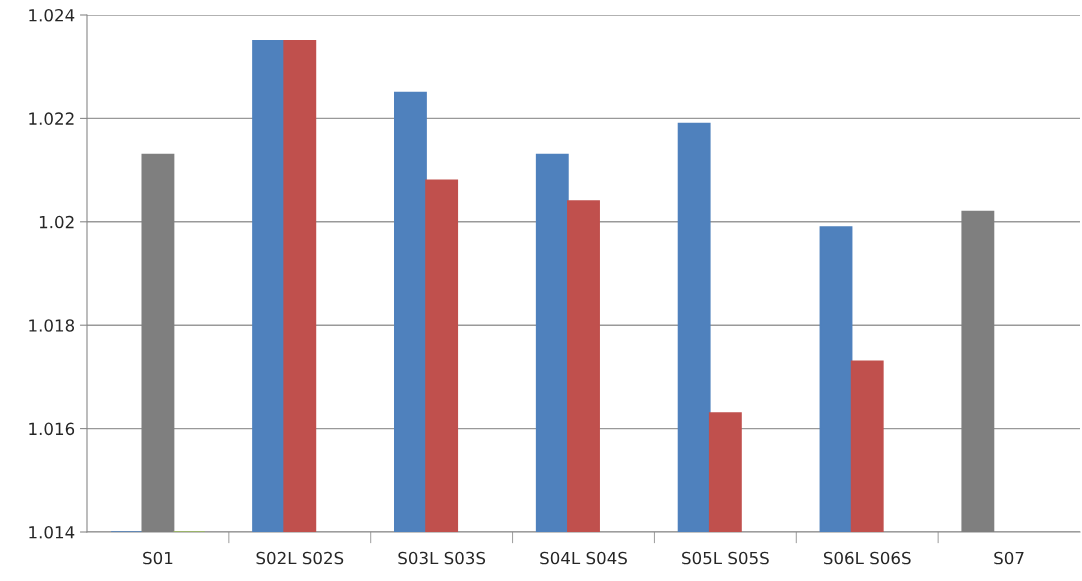 This screenshot has height=581, width=1082. I want to click on y-tick-label: 1.018, so click(52, 325).